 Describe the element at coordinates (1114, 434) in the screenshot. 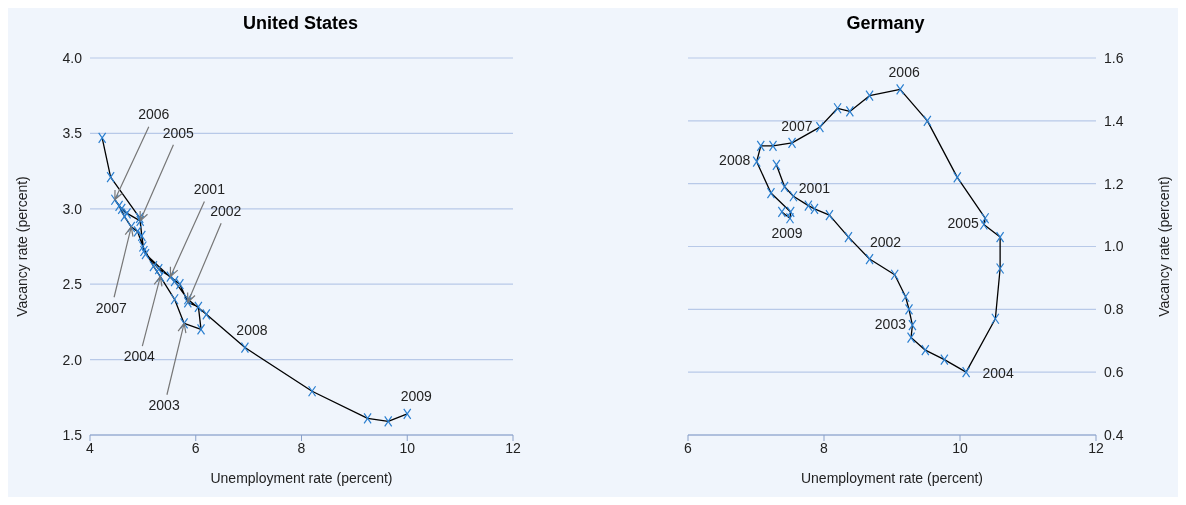

I see `y-tick-label: 0.4` at that location.